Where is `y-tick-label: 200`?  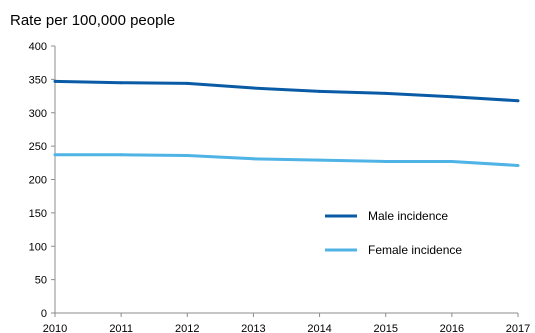
y-tick-label: 200 is located at coordinates (38, 181).